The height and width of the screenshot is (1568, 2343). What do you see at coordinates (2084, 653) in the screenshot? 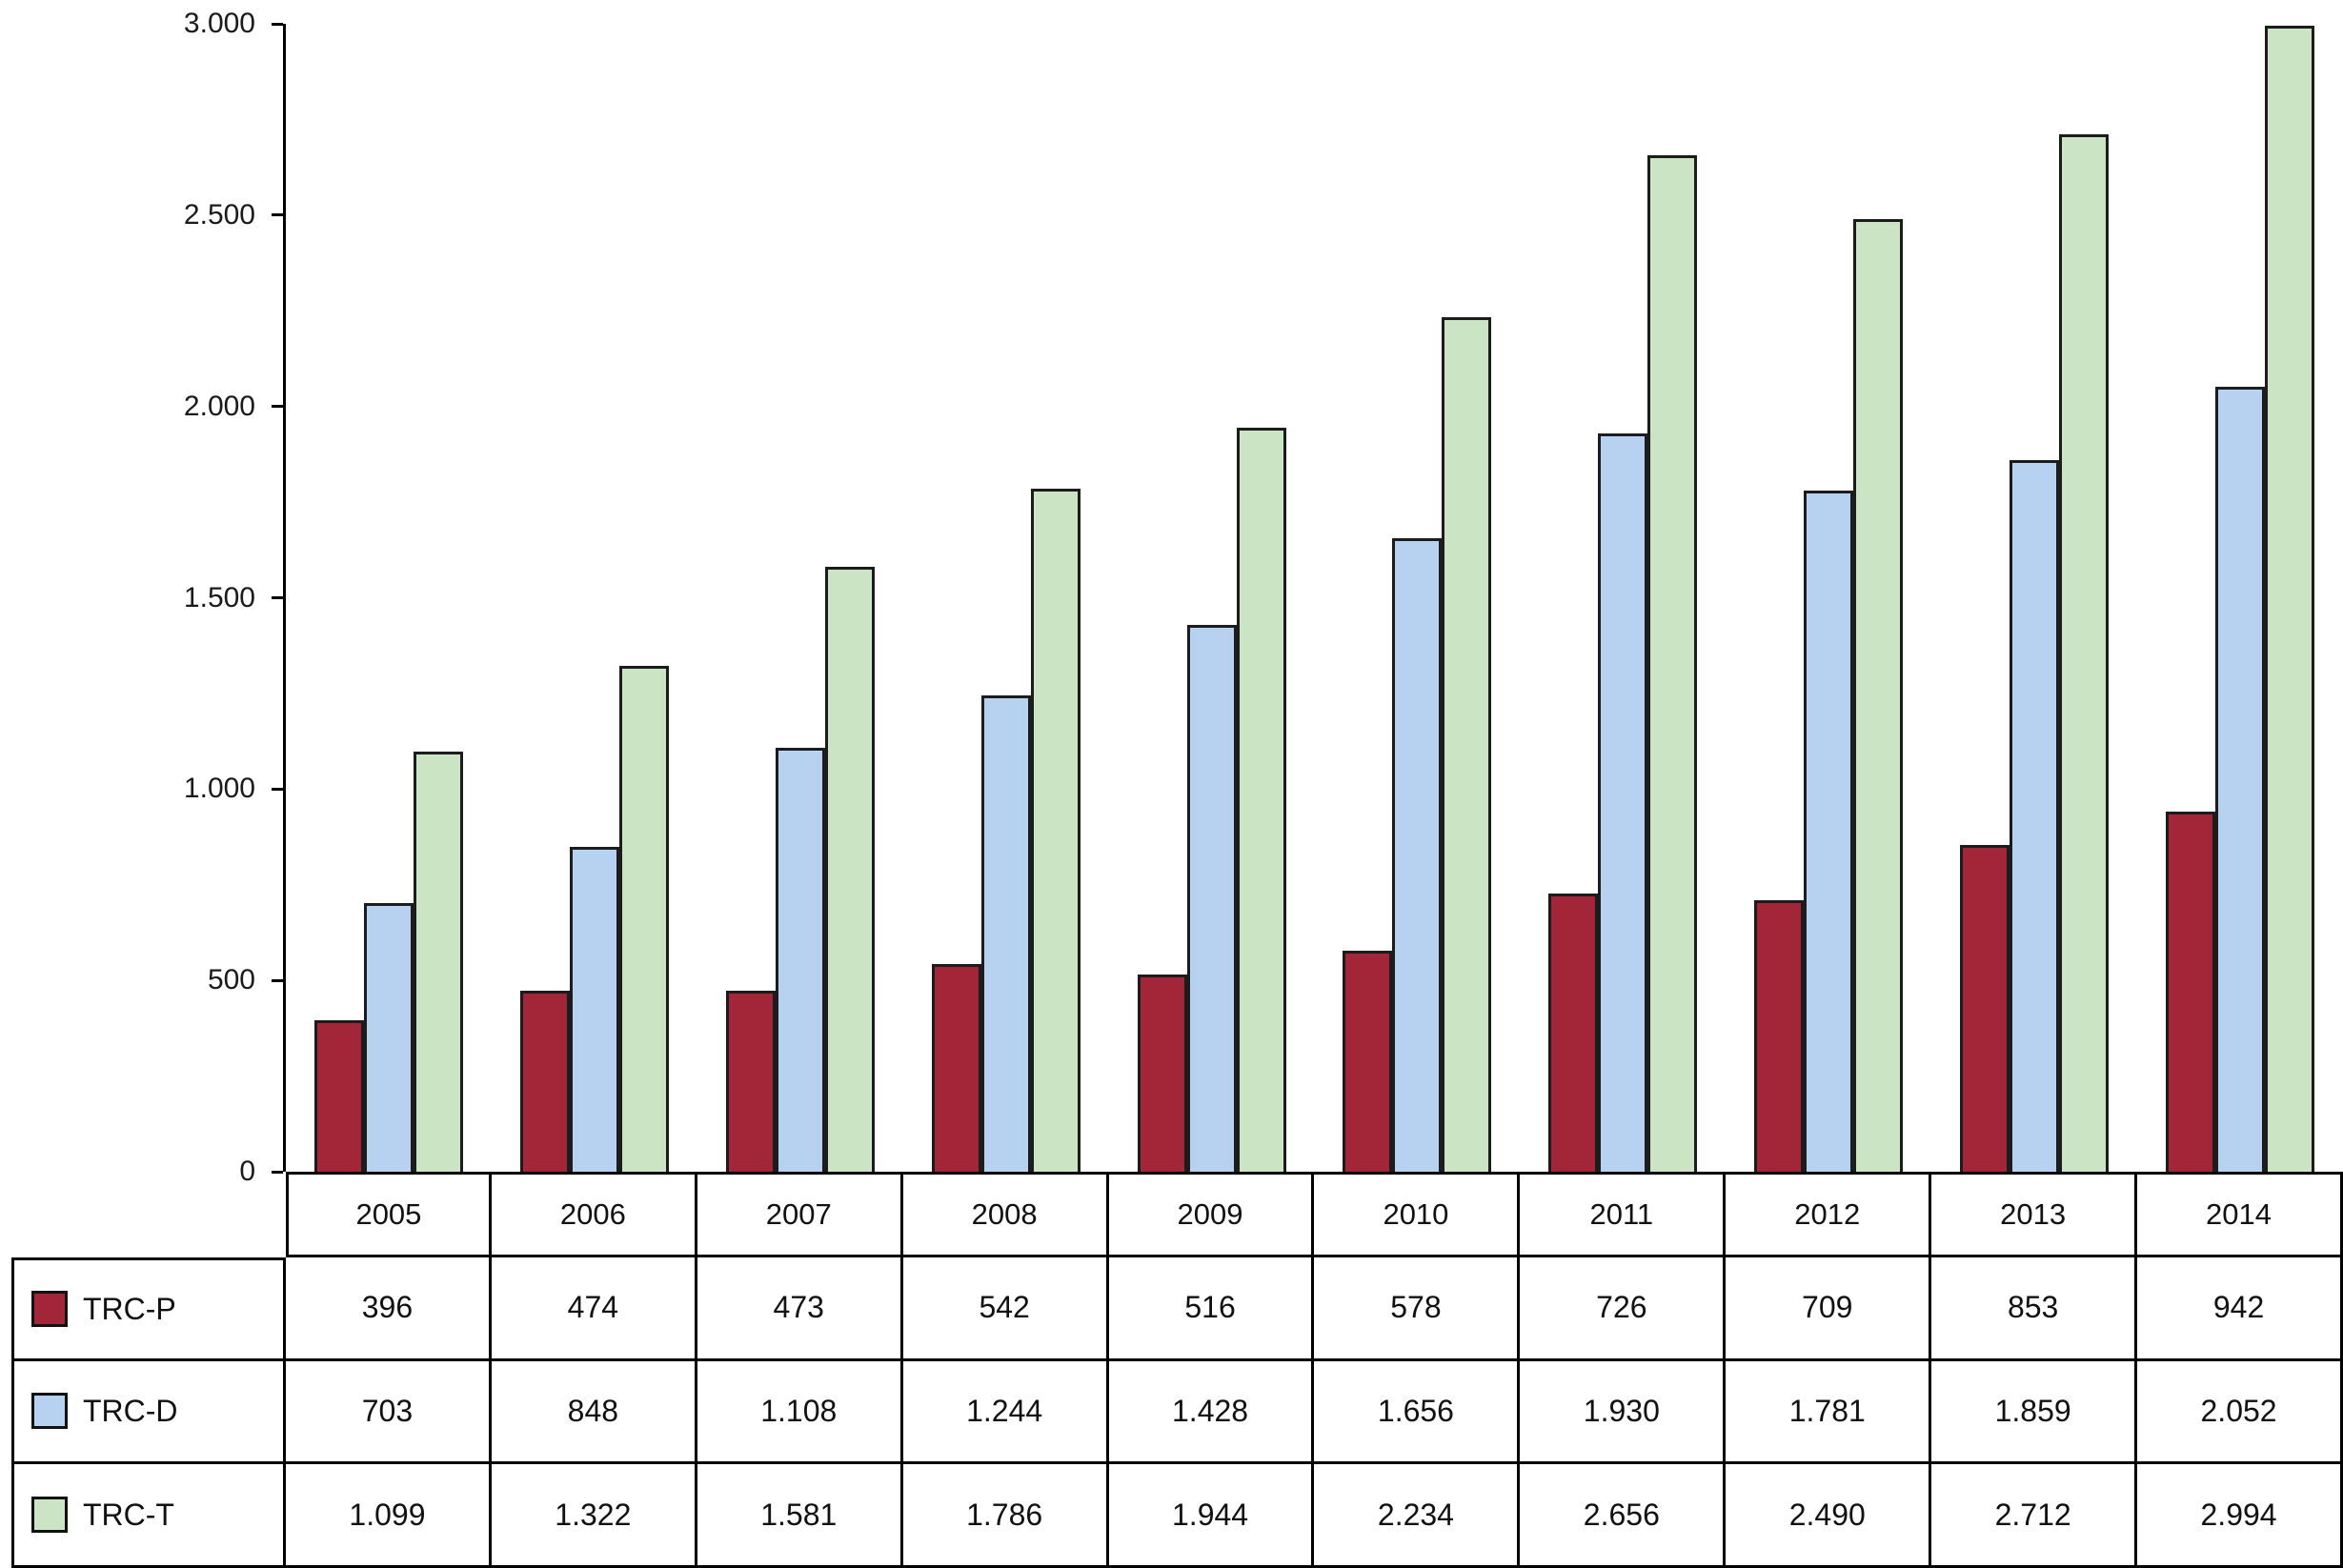
I see `bar-trc-t-2013` at bounding box center [2084, 653].